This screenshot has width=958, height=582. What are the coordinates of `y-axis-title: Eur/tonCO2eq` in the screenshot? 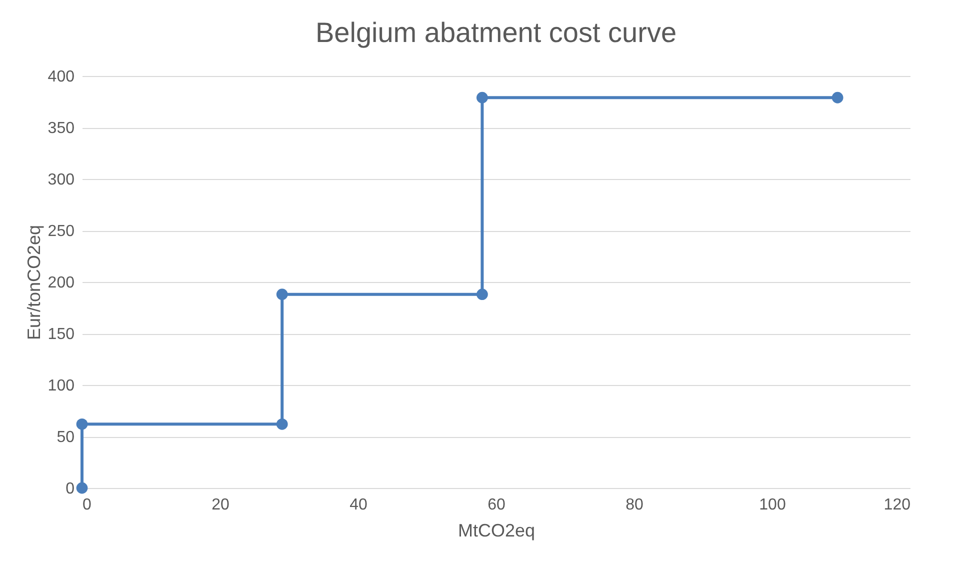 It's located at (34, 282).